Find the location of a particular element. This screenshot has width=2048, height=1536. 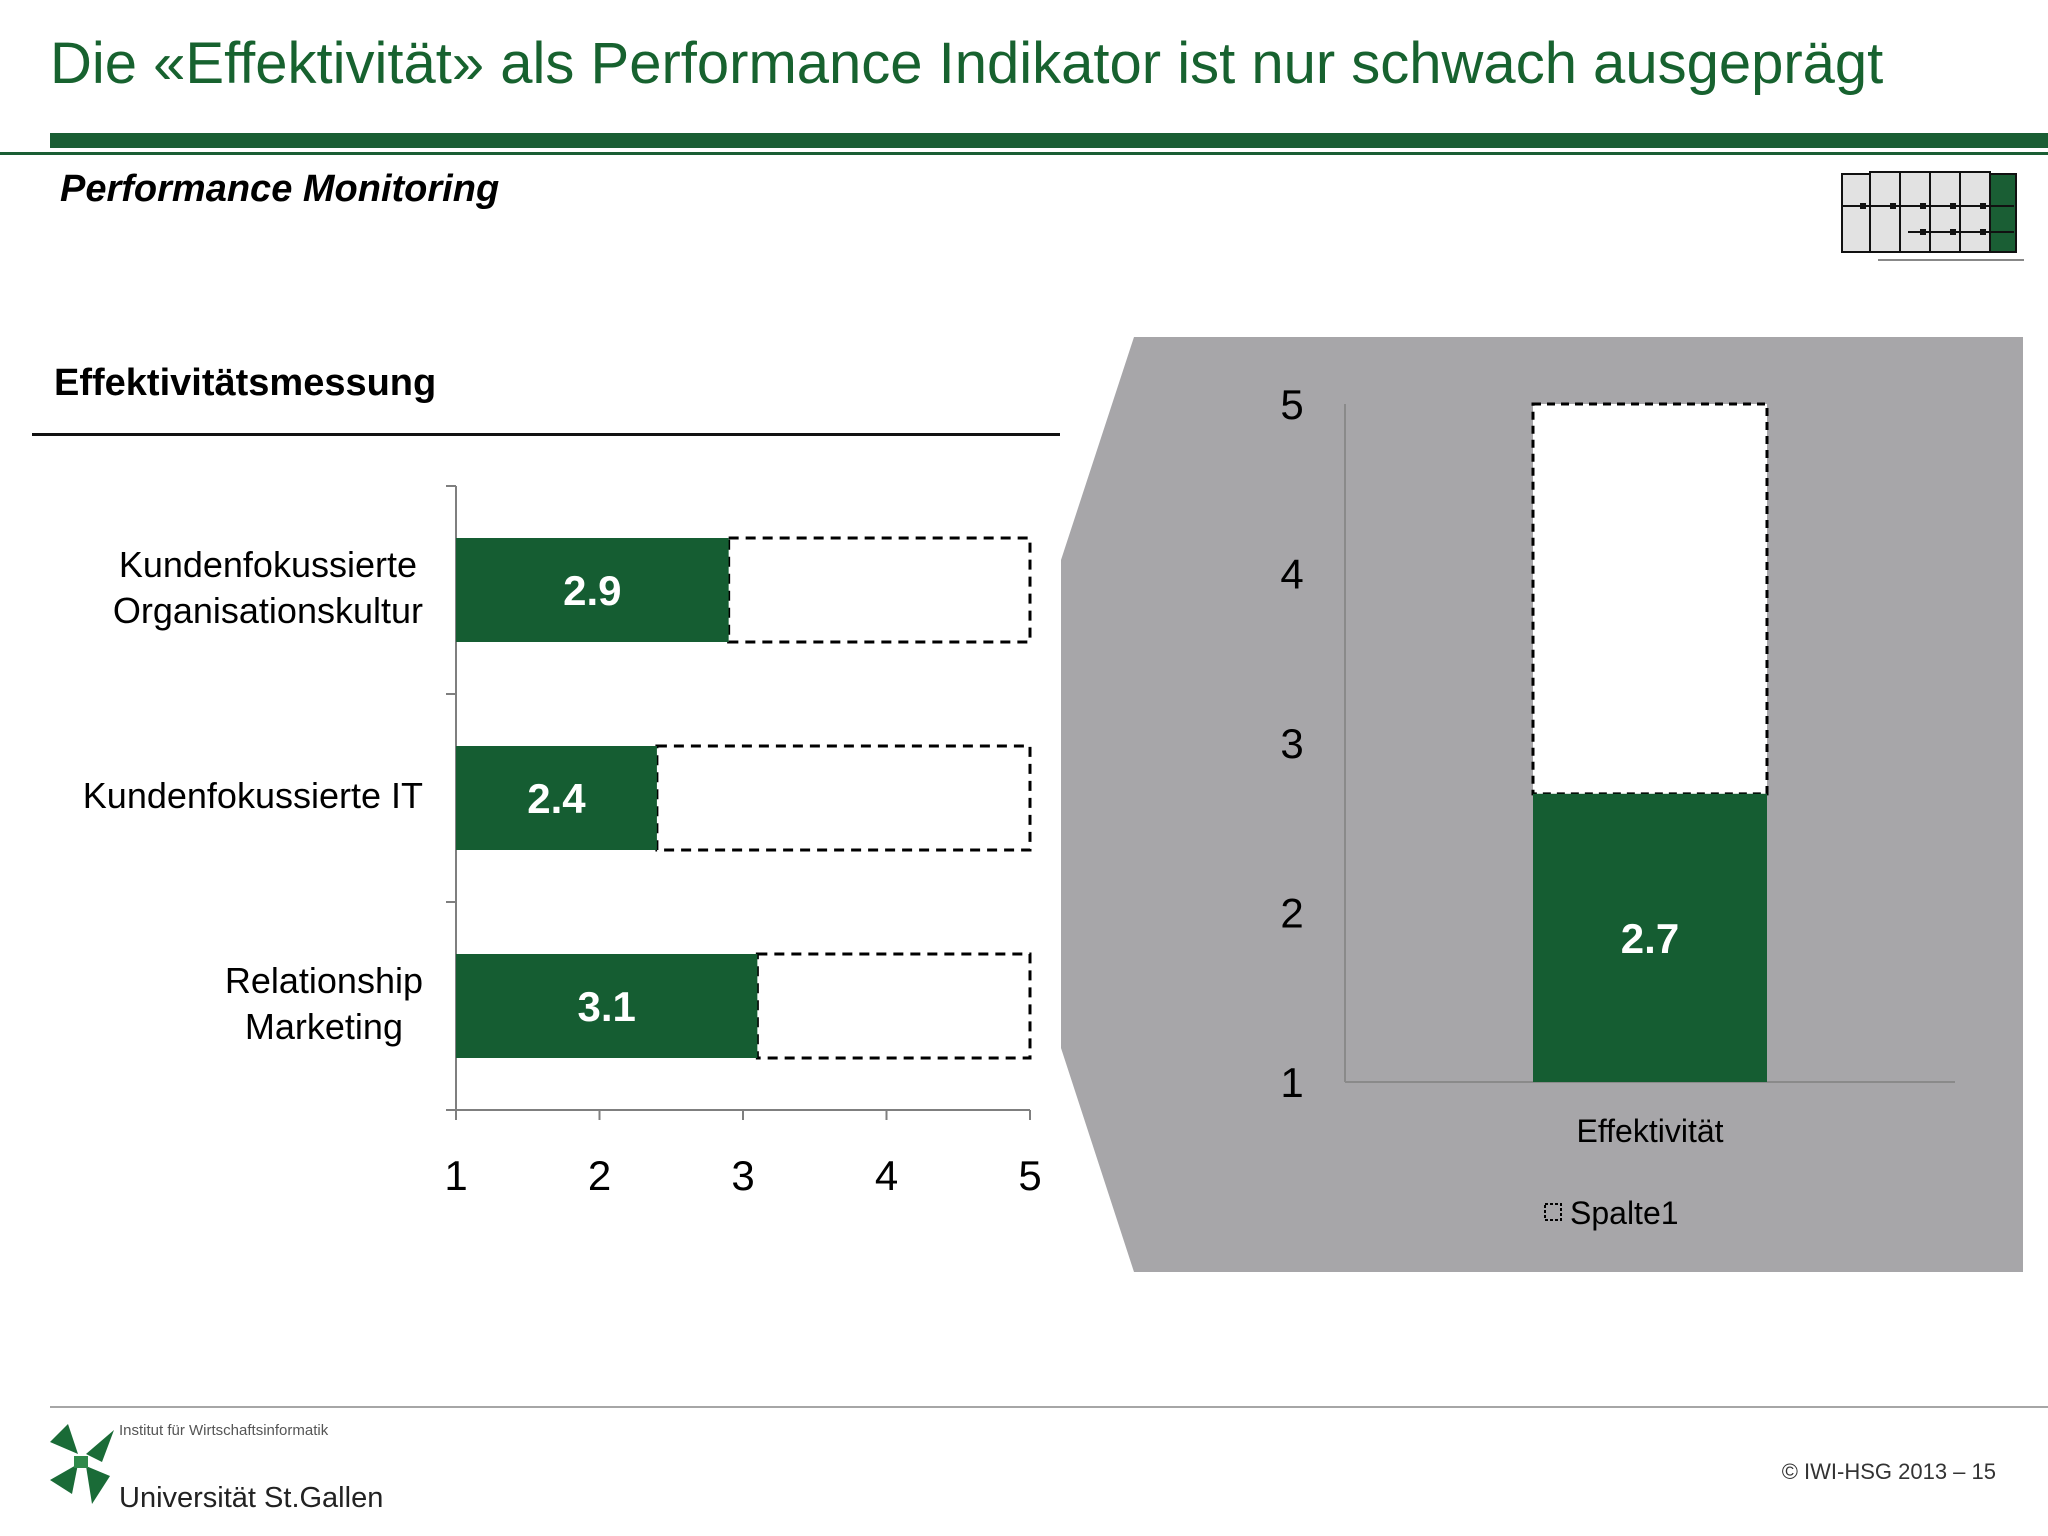

category-label-line: Organisationskultur is located at coordinates (267, 610).